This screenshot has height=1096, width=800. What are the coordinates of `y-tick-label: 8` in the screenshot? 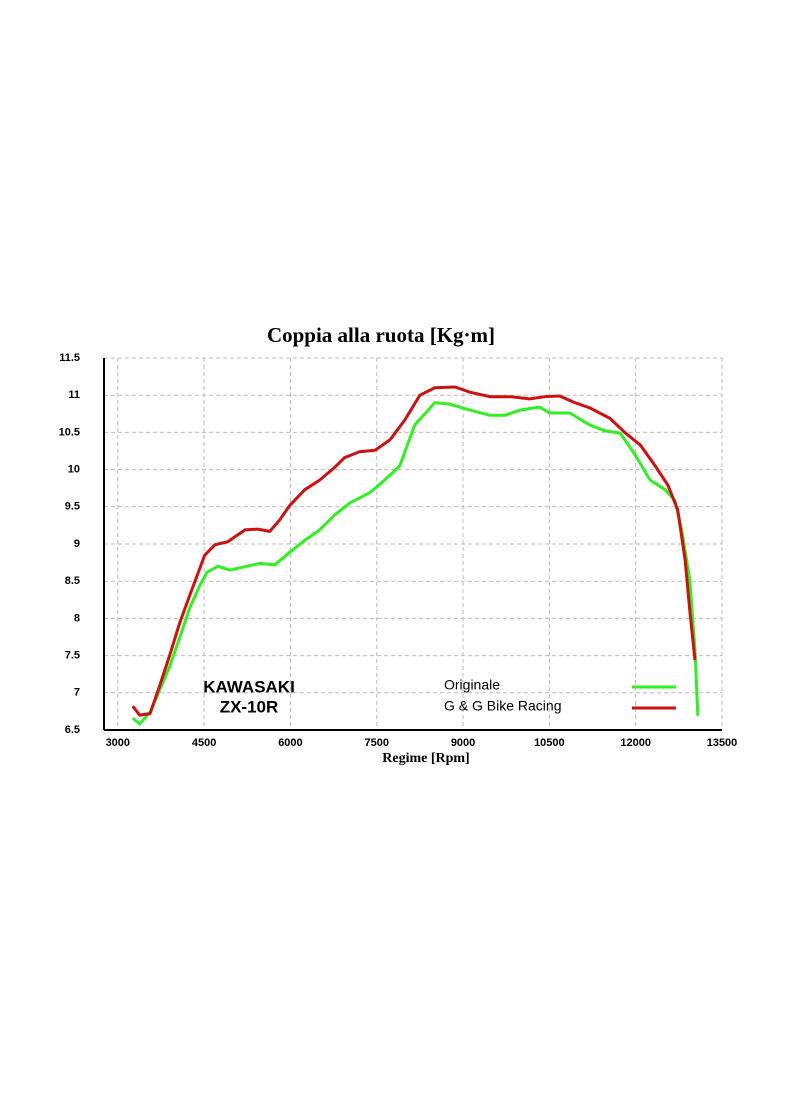 It's located at (77, 618).